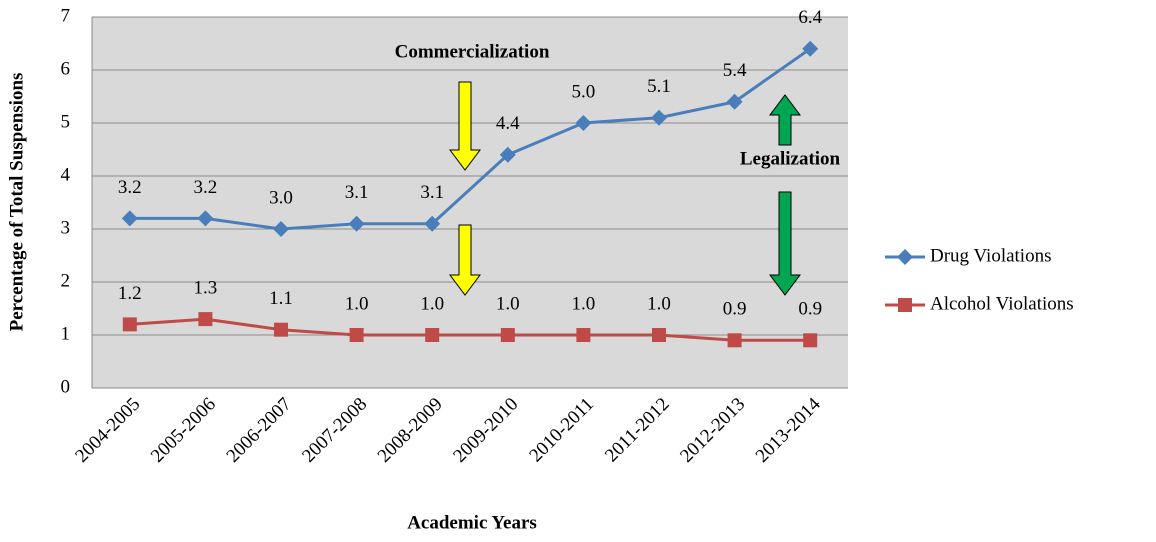 Image resolution: width=1156 pixels, height=542 pixels. What do you see at coordinates (561, 430) in the screenshot?
I see `x-tick-label: 2010-2011` at bounding box center [561, 430].